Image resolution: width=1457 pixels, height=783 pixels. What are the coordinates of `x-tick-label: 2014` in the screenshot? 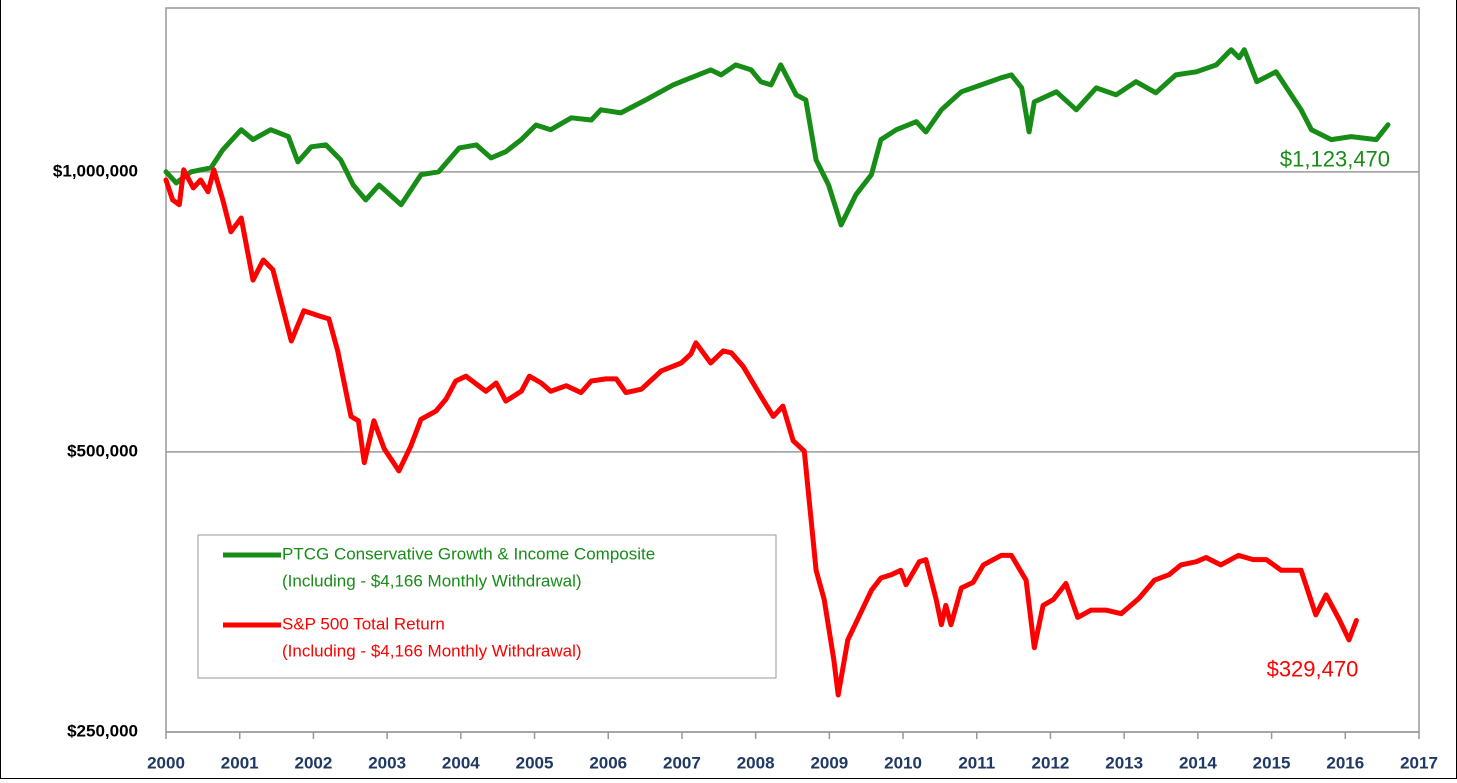 It's located at (1198, 762).